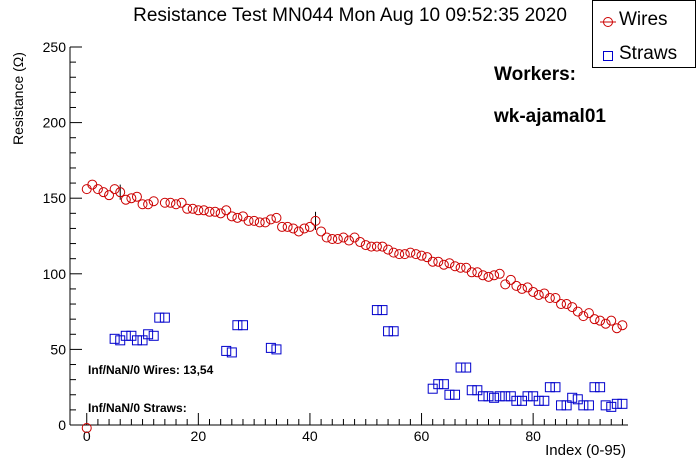 The image size is (696, 472). I want to click on inf-straws-note: Inf/NaN/0 Straws:, so click(137, 408).